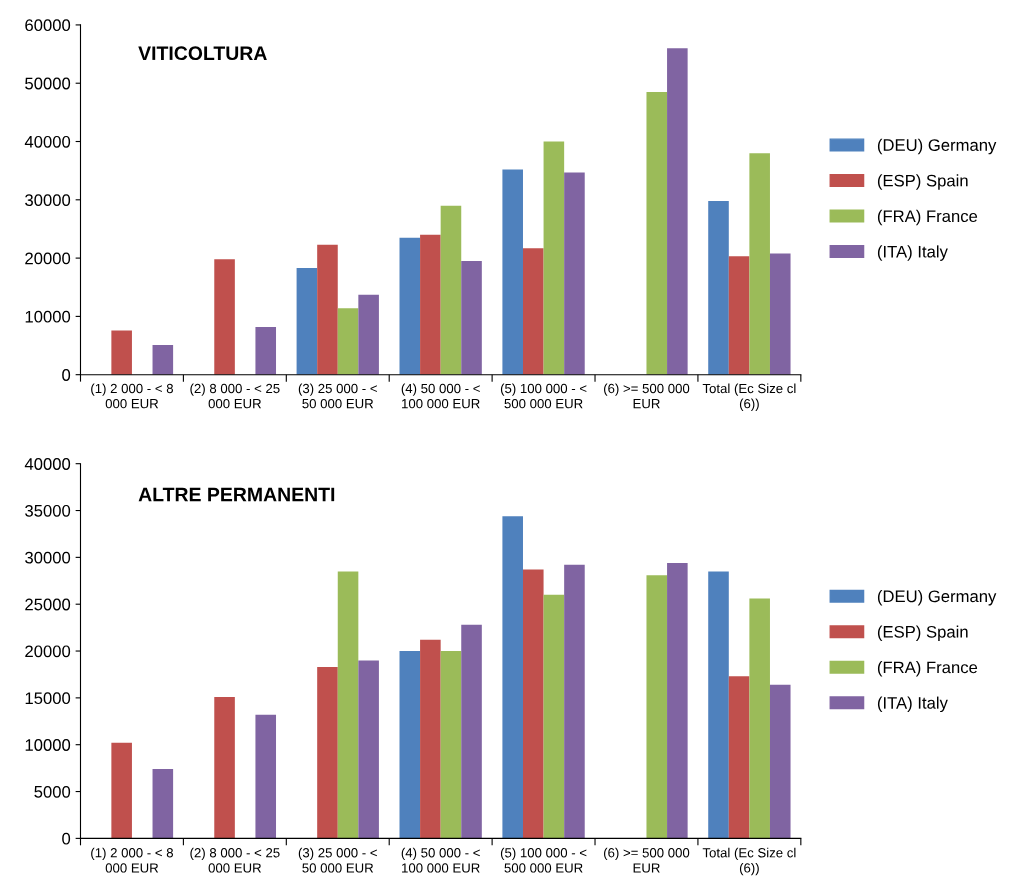  I want to click on y-tick-label: 25000, so click(48, 604).